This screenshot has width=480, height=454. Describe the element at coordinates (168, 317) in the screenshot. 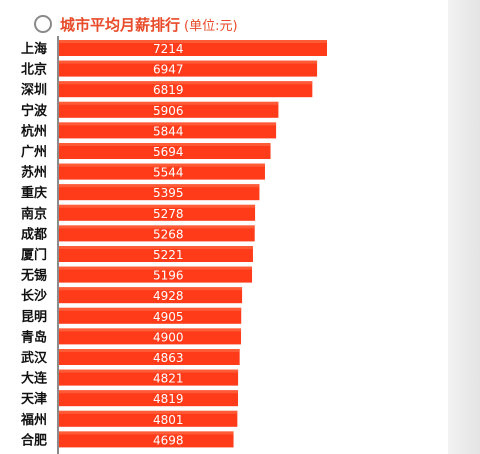

I see `bar-value-label: 4905` at that location.